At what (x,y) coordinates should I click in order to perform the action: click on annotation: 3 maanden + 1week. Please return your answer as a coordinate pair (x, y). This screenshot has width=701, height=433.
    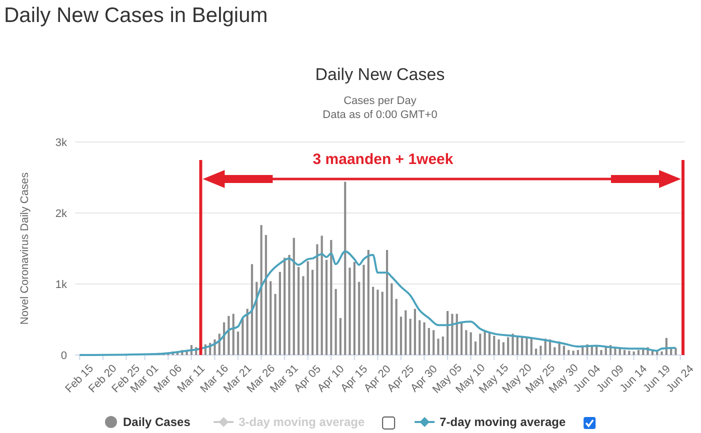
    Looking at the image, I should click on (383, 159).